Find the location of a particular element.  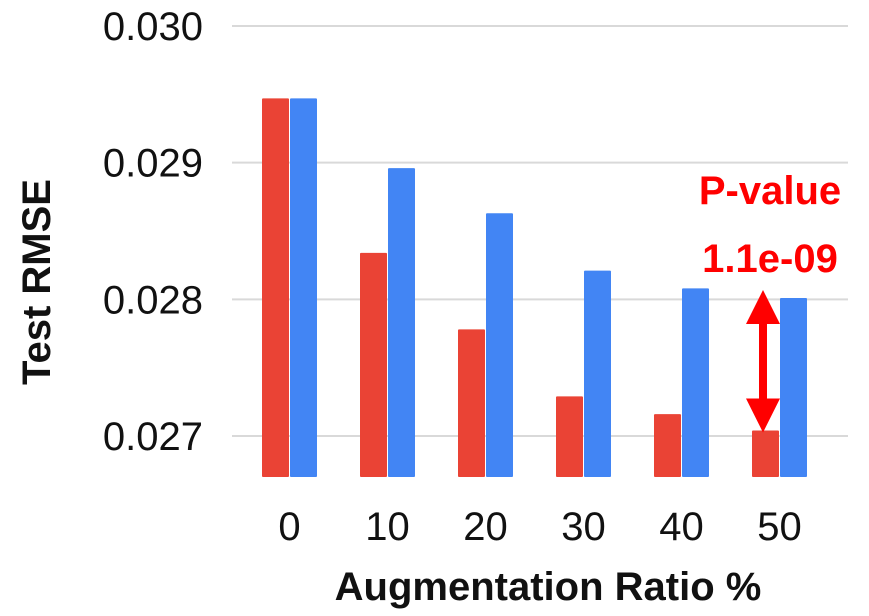

y-tick-label: 0.027 is located at coordinates (153, 437).